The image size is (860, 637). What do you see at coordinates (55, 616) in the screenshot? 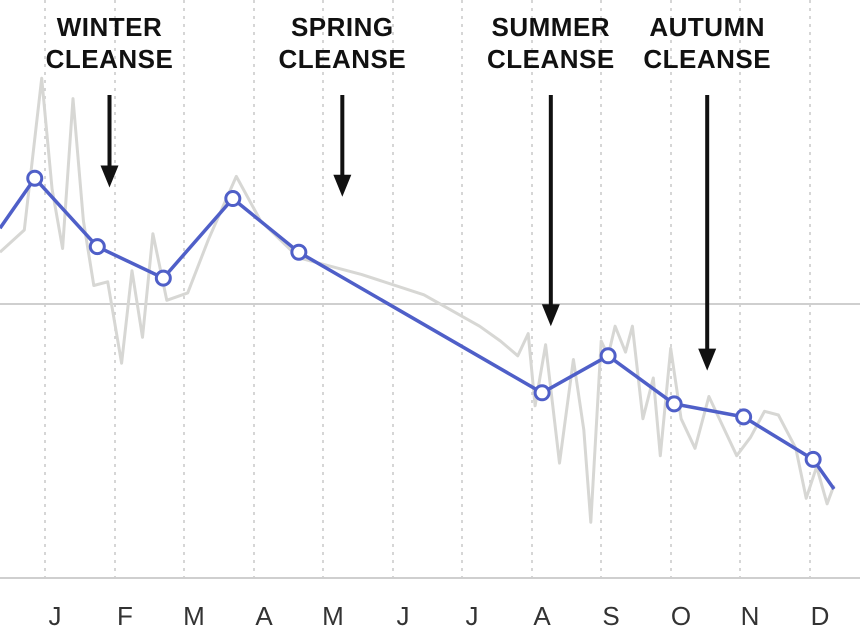
I see `x-tick-label-0: J` at bounding box center [55, 616].